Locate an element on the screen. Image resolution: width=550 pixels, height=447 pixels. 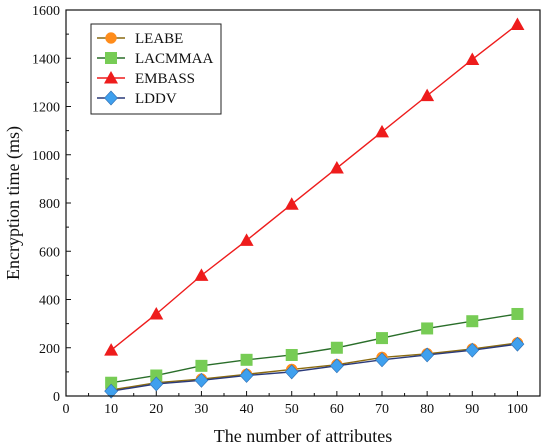
x-tick-label: 20 is located at coordinates (156, 409).